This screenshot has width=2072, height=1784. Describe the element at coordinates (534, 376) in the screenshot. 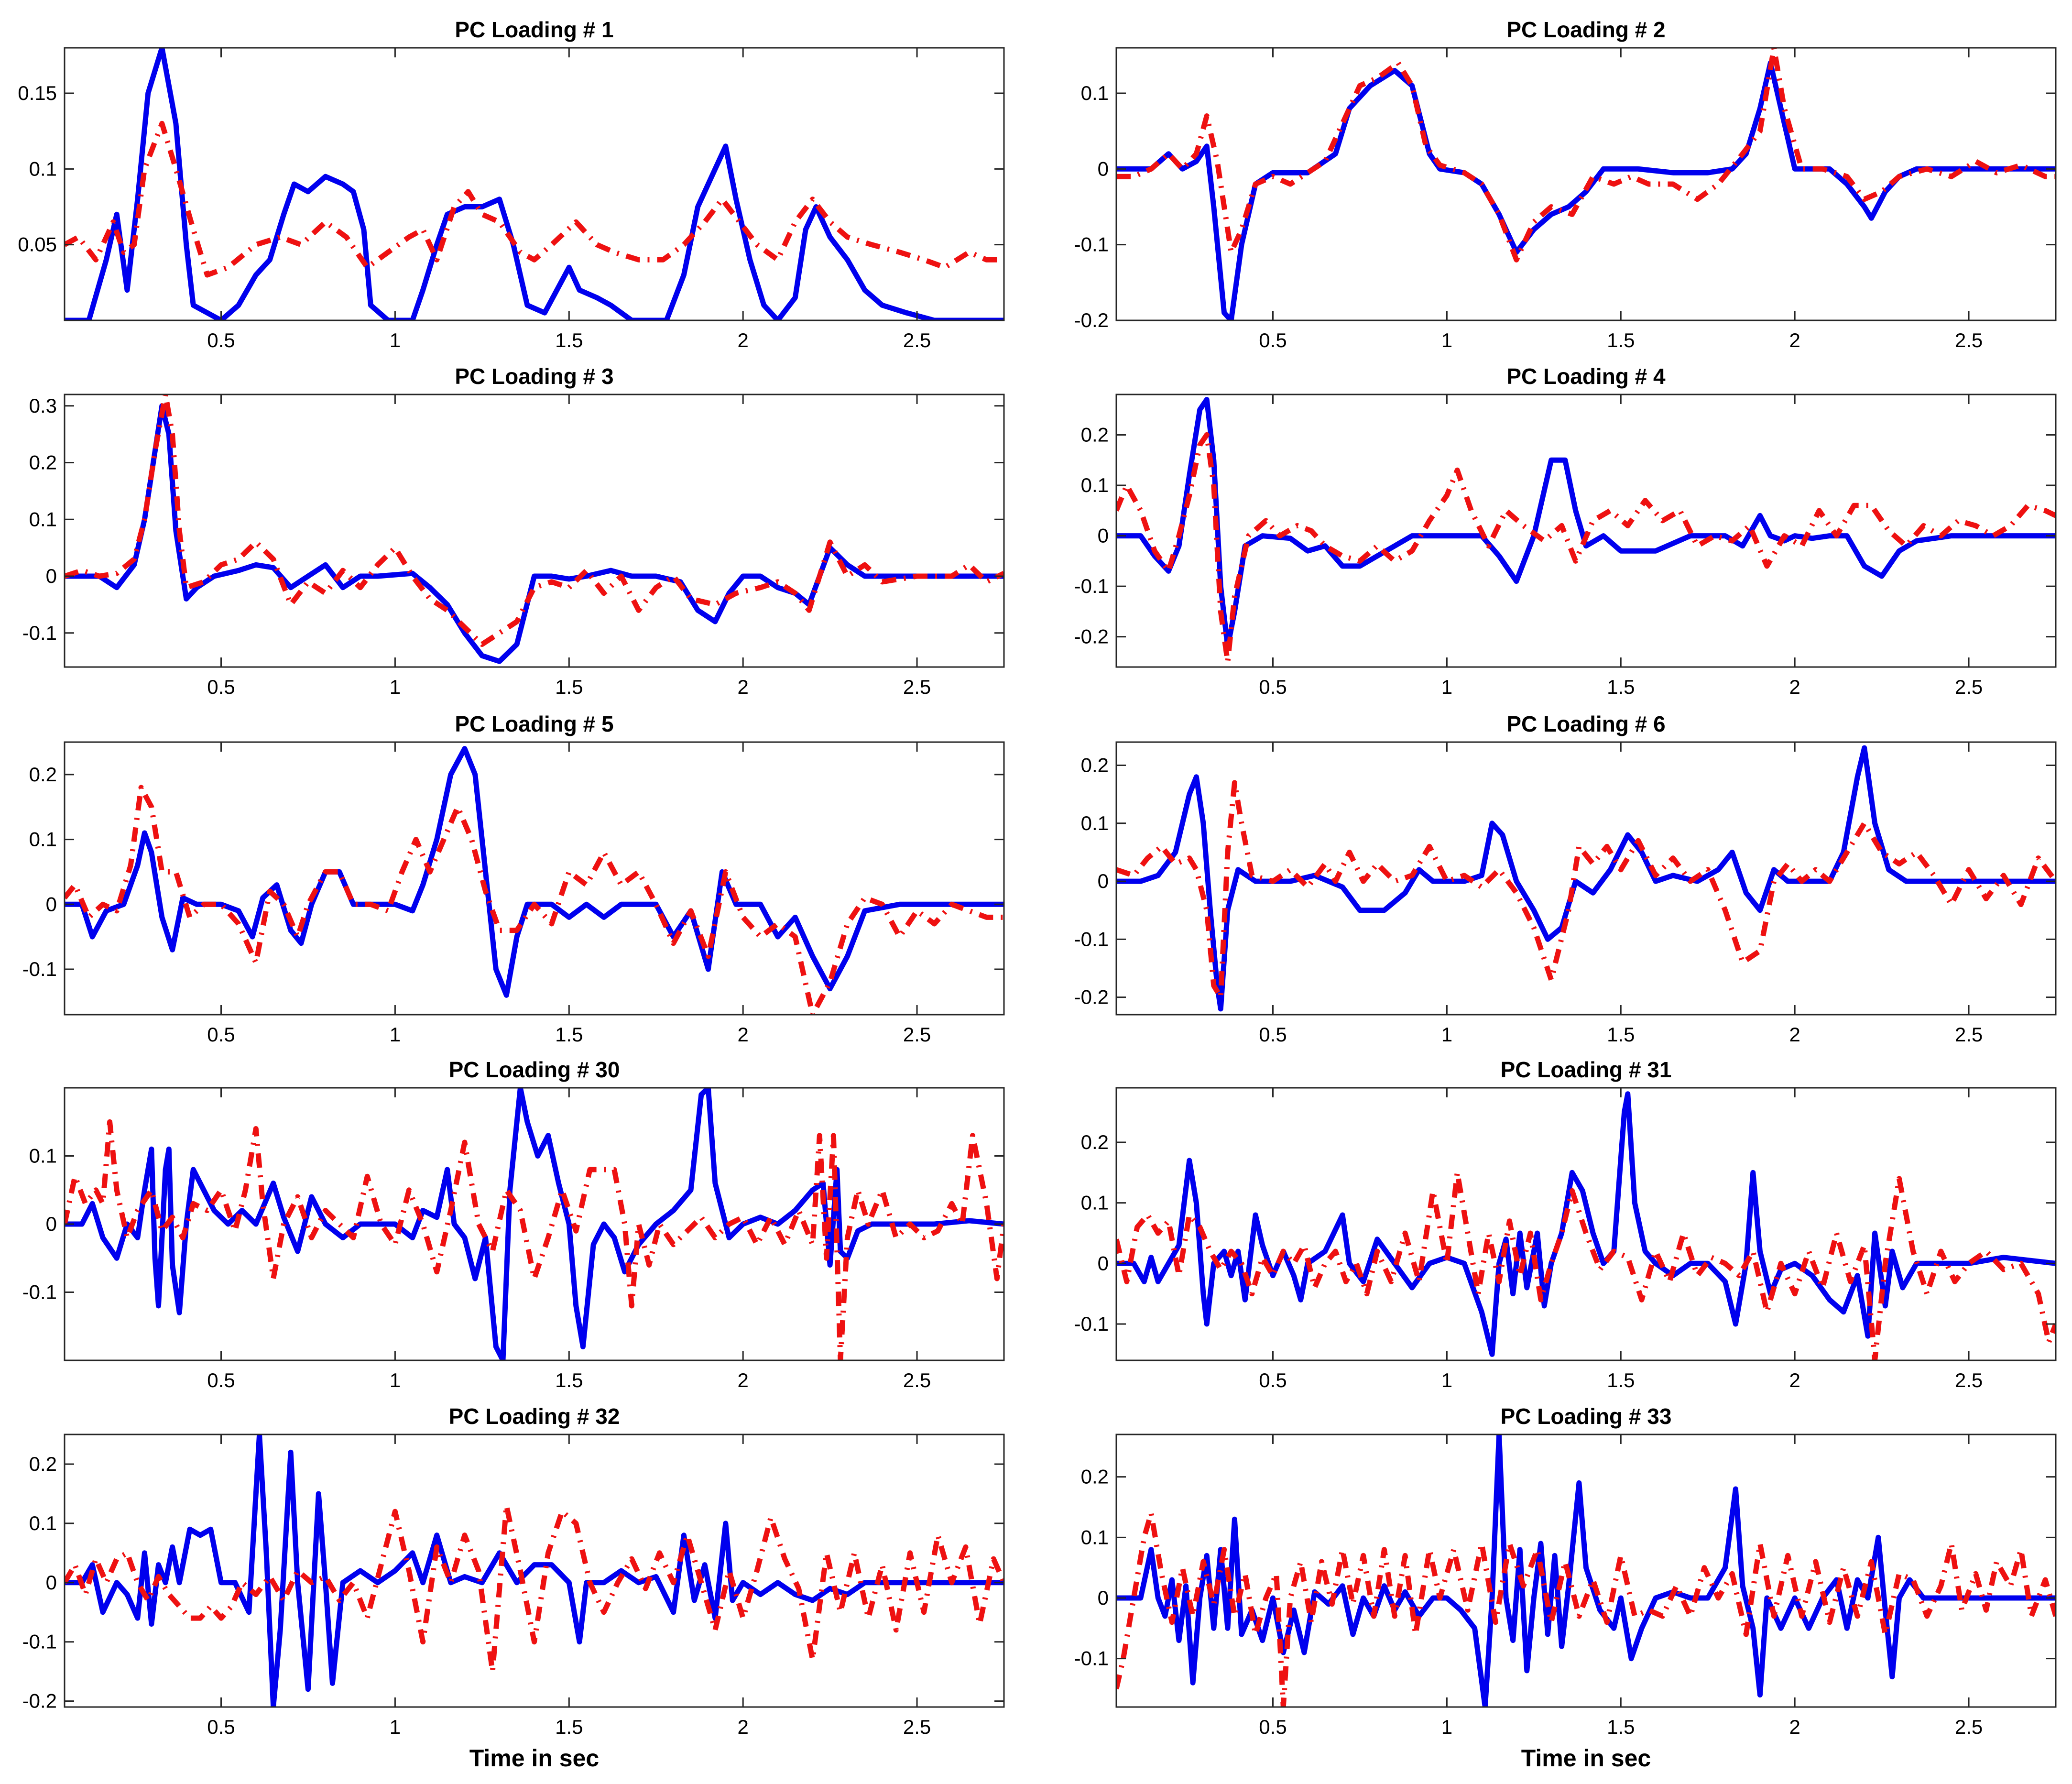

I see `subplot-title: PC Loading # 3` at that location.